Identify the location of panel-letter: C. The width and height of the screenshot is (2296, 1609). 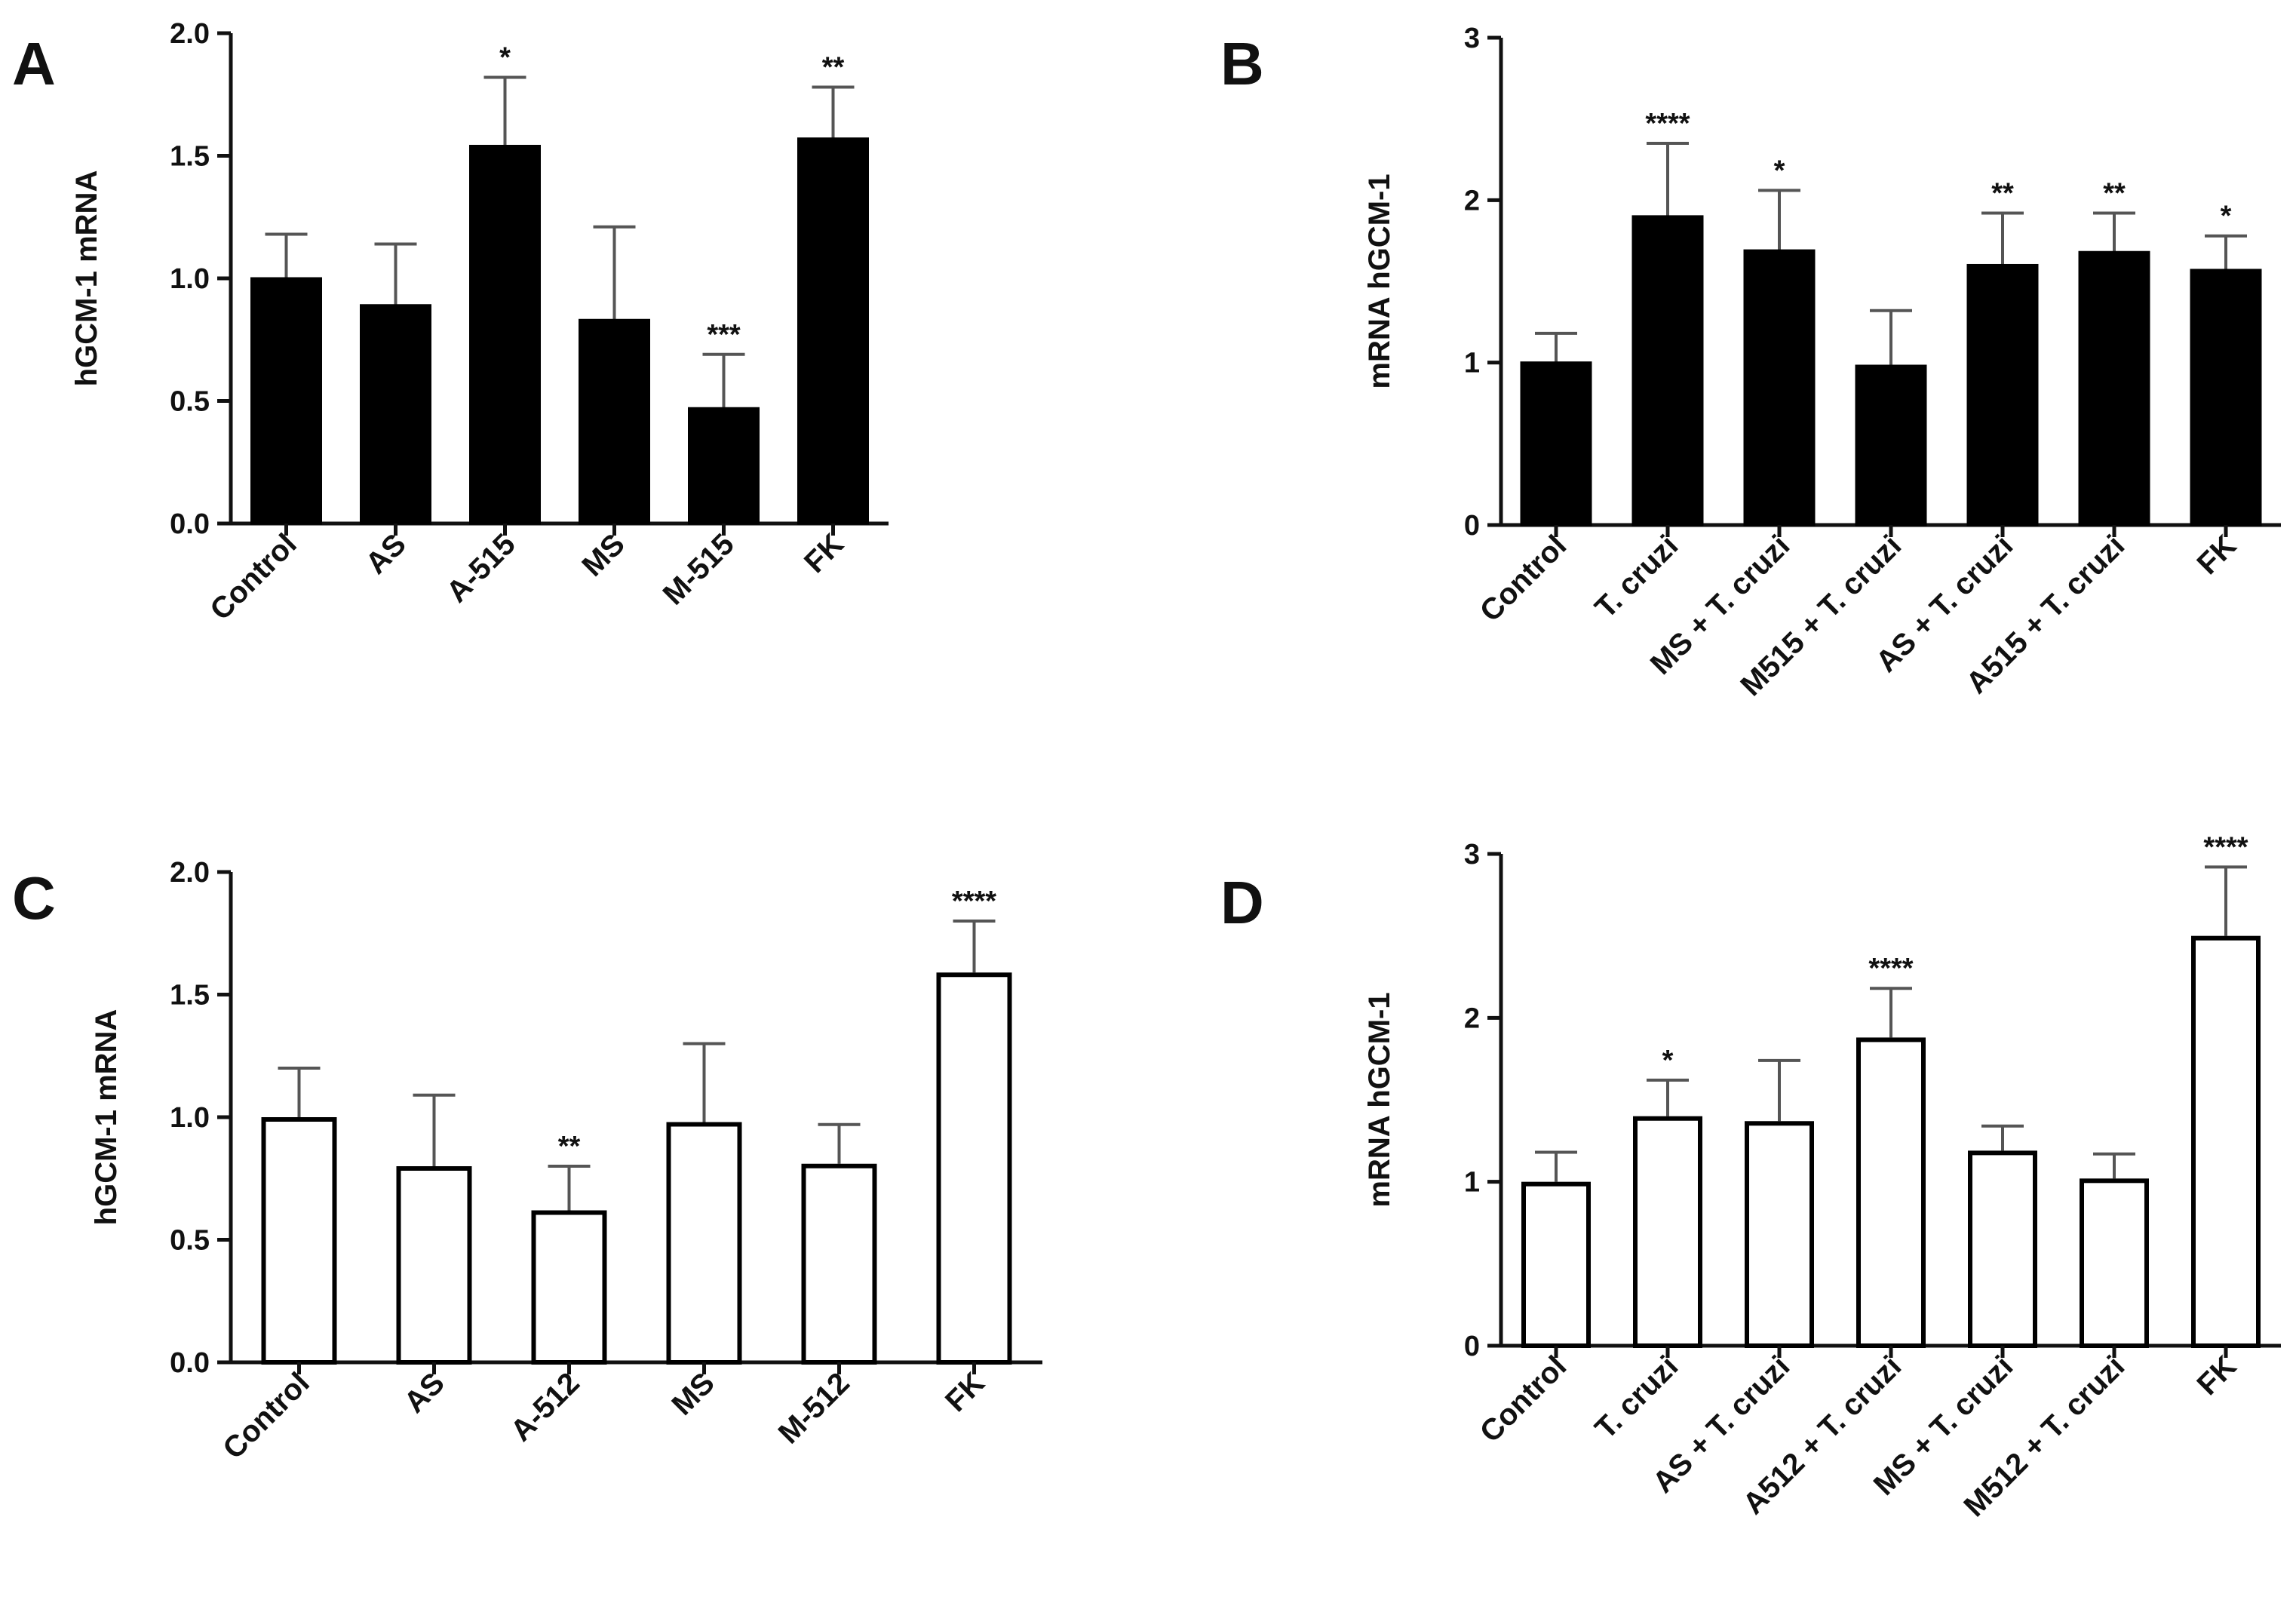
(34, 898).